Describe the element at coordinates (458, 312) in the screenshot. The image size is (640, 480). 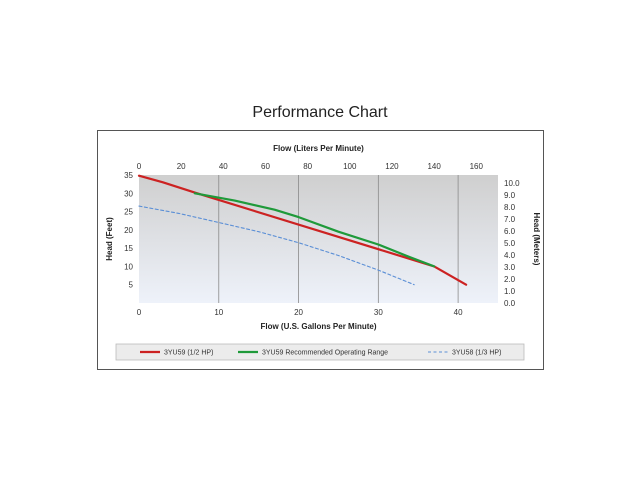
I see `x-tick-label: 40` at that location.